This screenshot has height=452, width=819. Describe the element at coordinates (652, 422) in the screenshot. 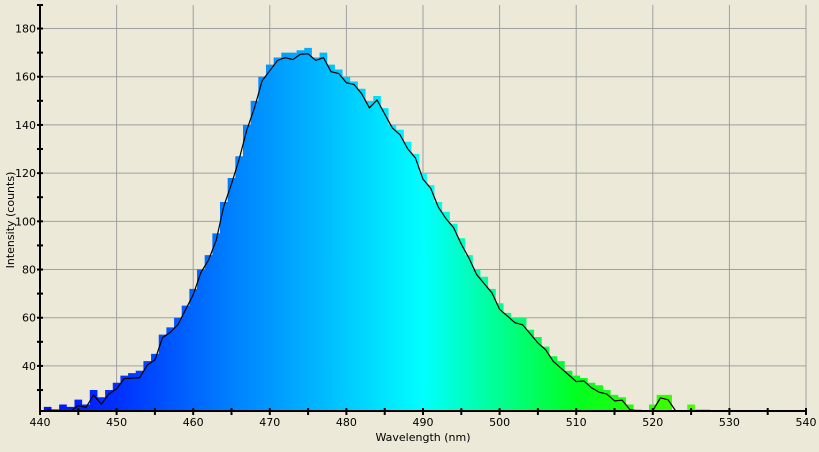

I see `x-tick-label: 520` at that location.